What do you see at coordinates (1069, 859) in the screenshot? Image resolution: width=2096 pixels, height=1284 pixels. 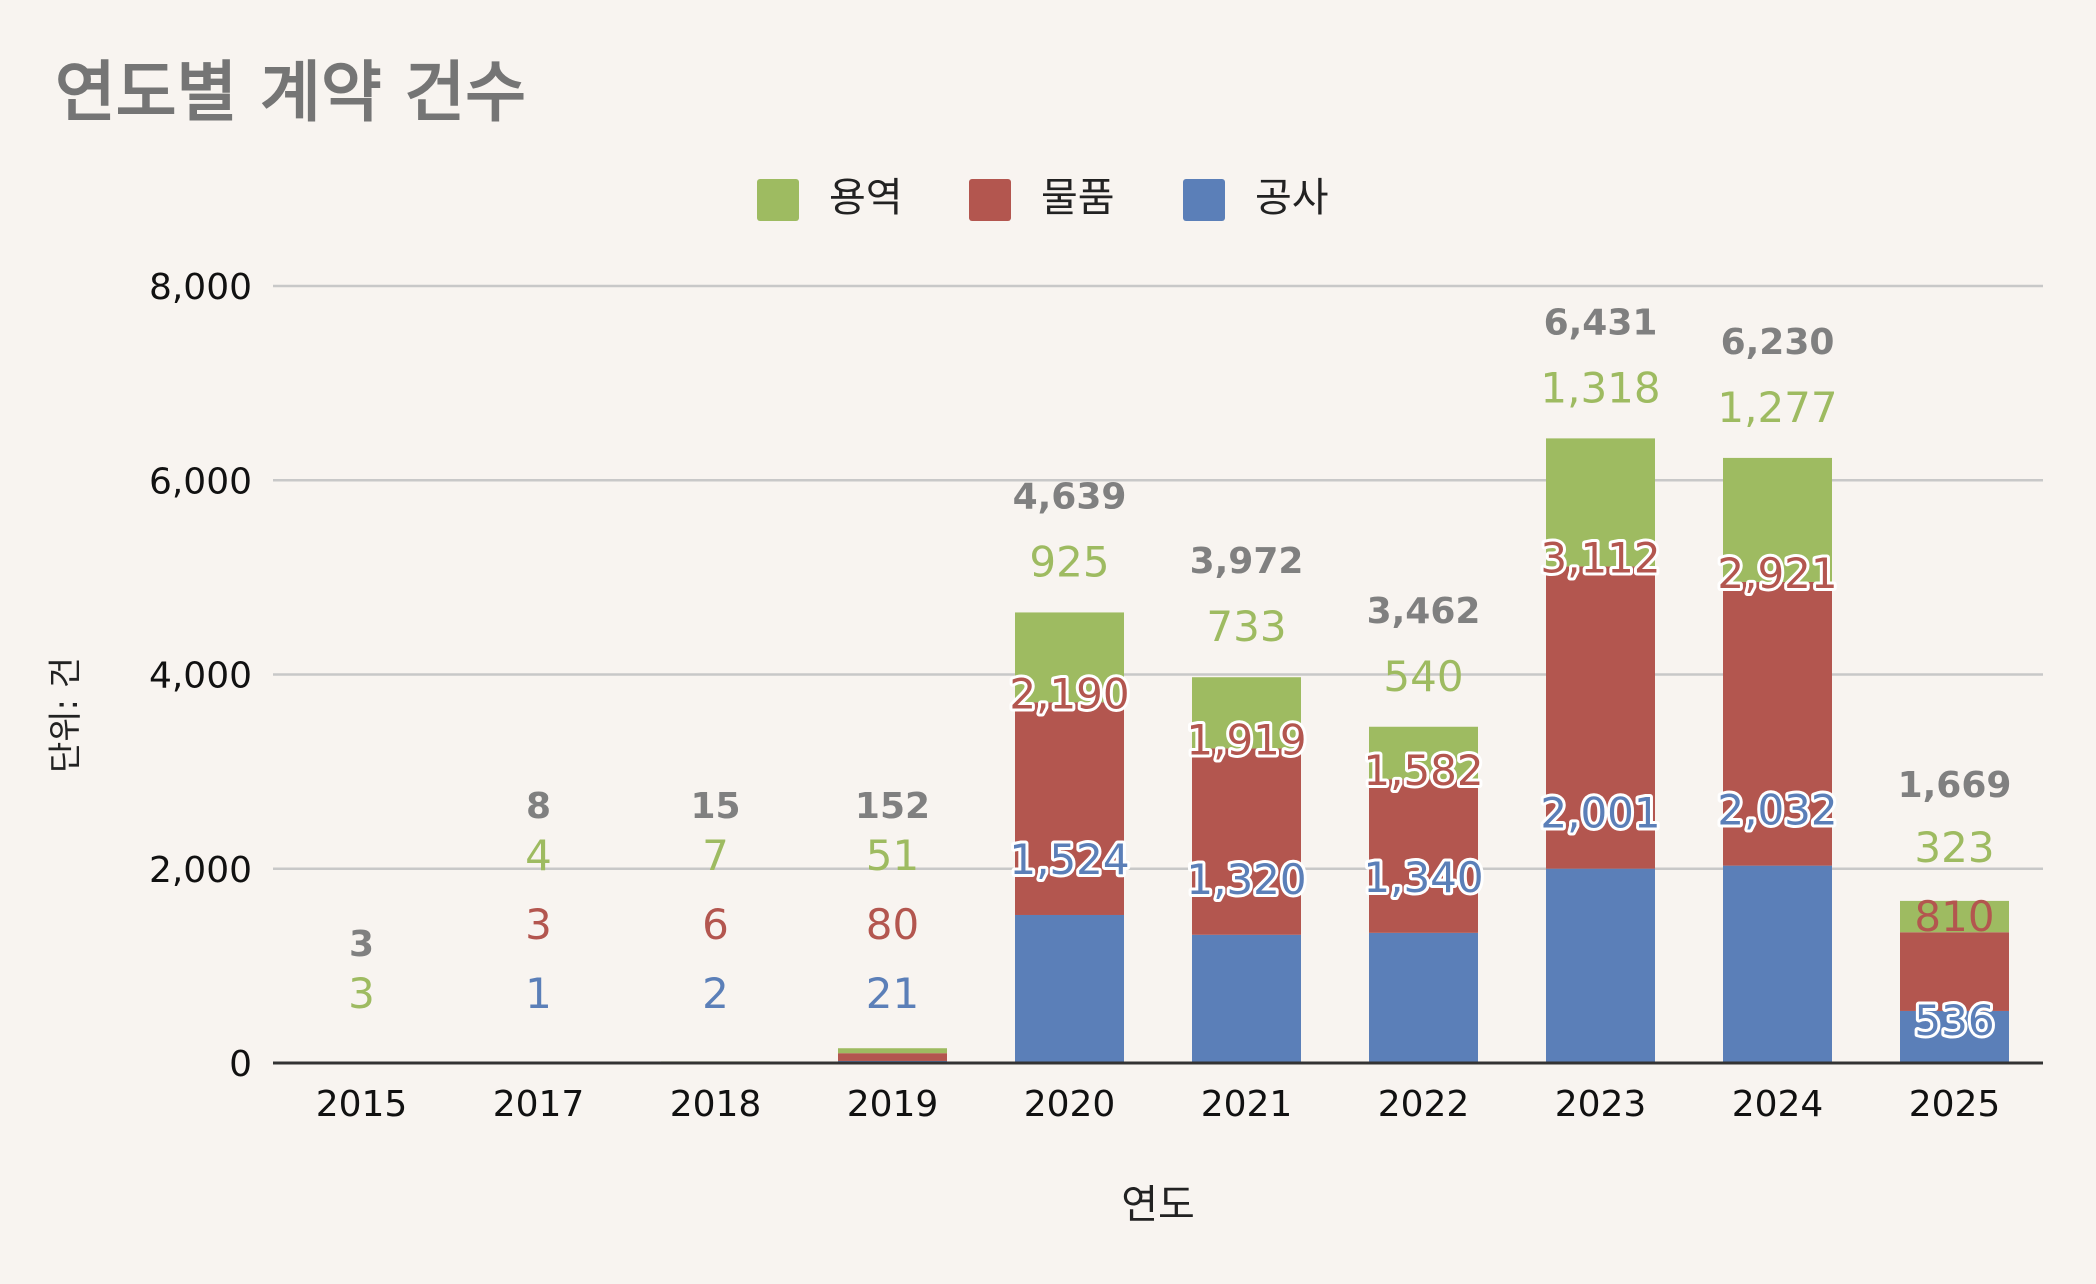 I see `data-label-공사: 1,524` at bounding box center [1069, 859].